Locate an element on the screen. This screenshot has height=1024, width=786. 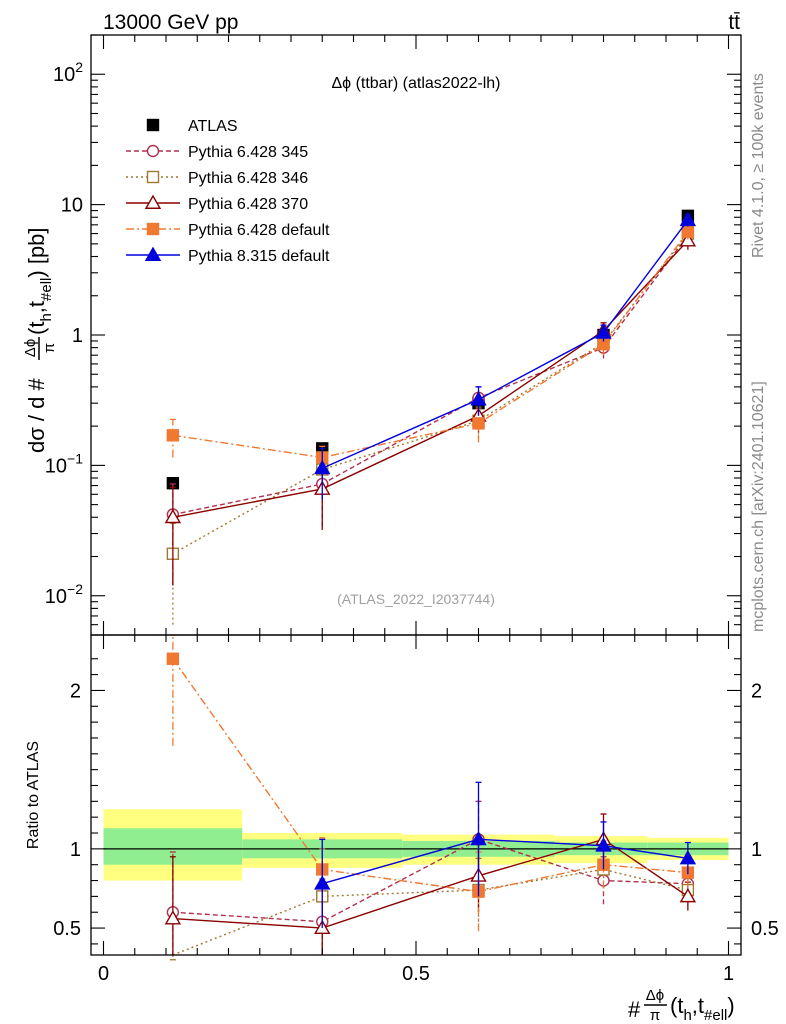
legend-marker-pythia-8-315-default is located at coordinates (153, 253).